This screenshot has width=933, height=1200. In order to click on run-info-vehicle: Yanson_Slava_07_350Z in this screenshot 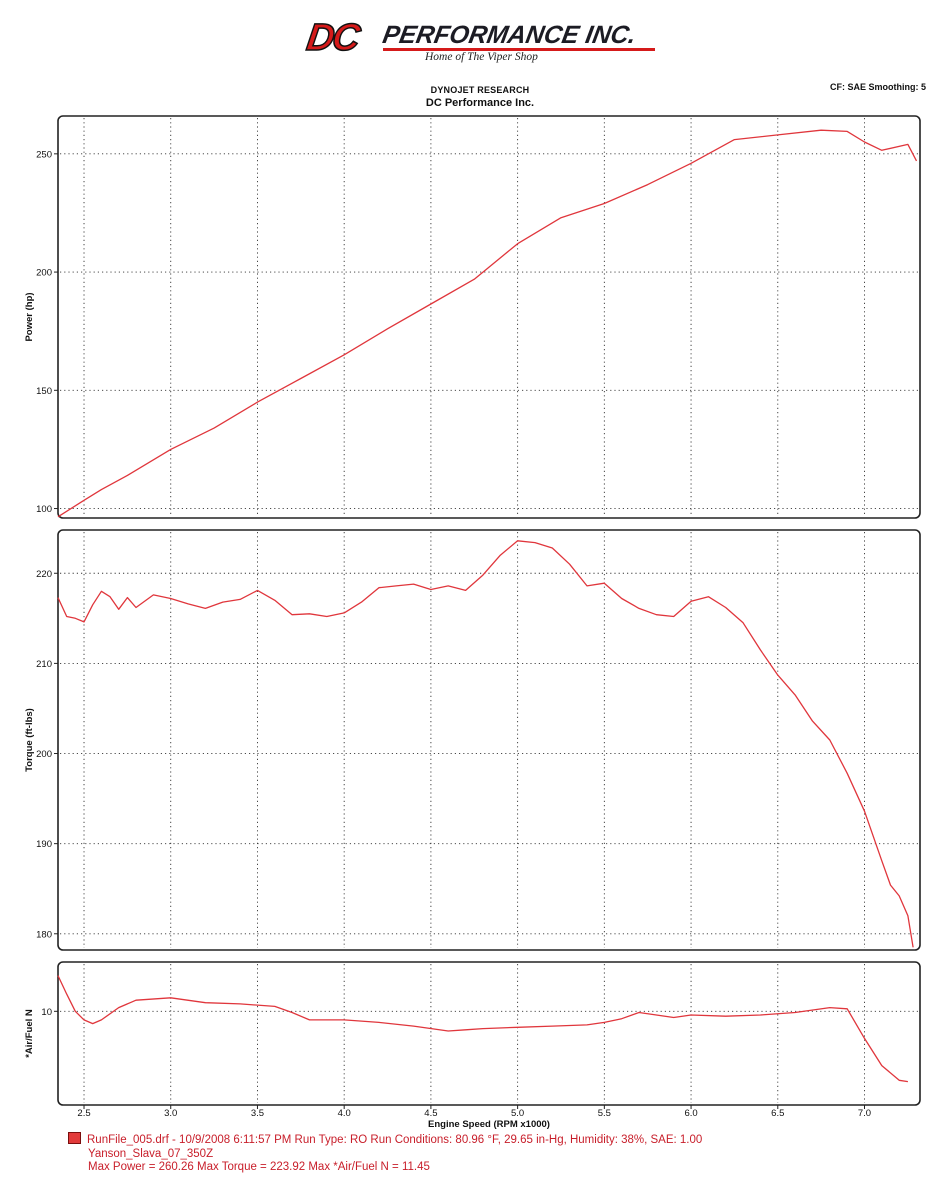, I will do `click(151, 1153)`.